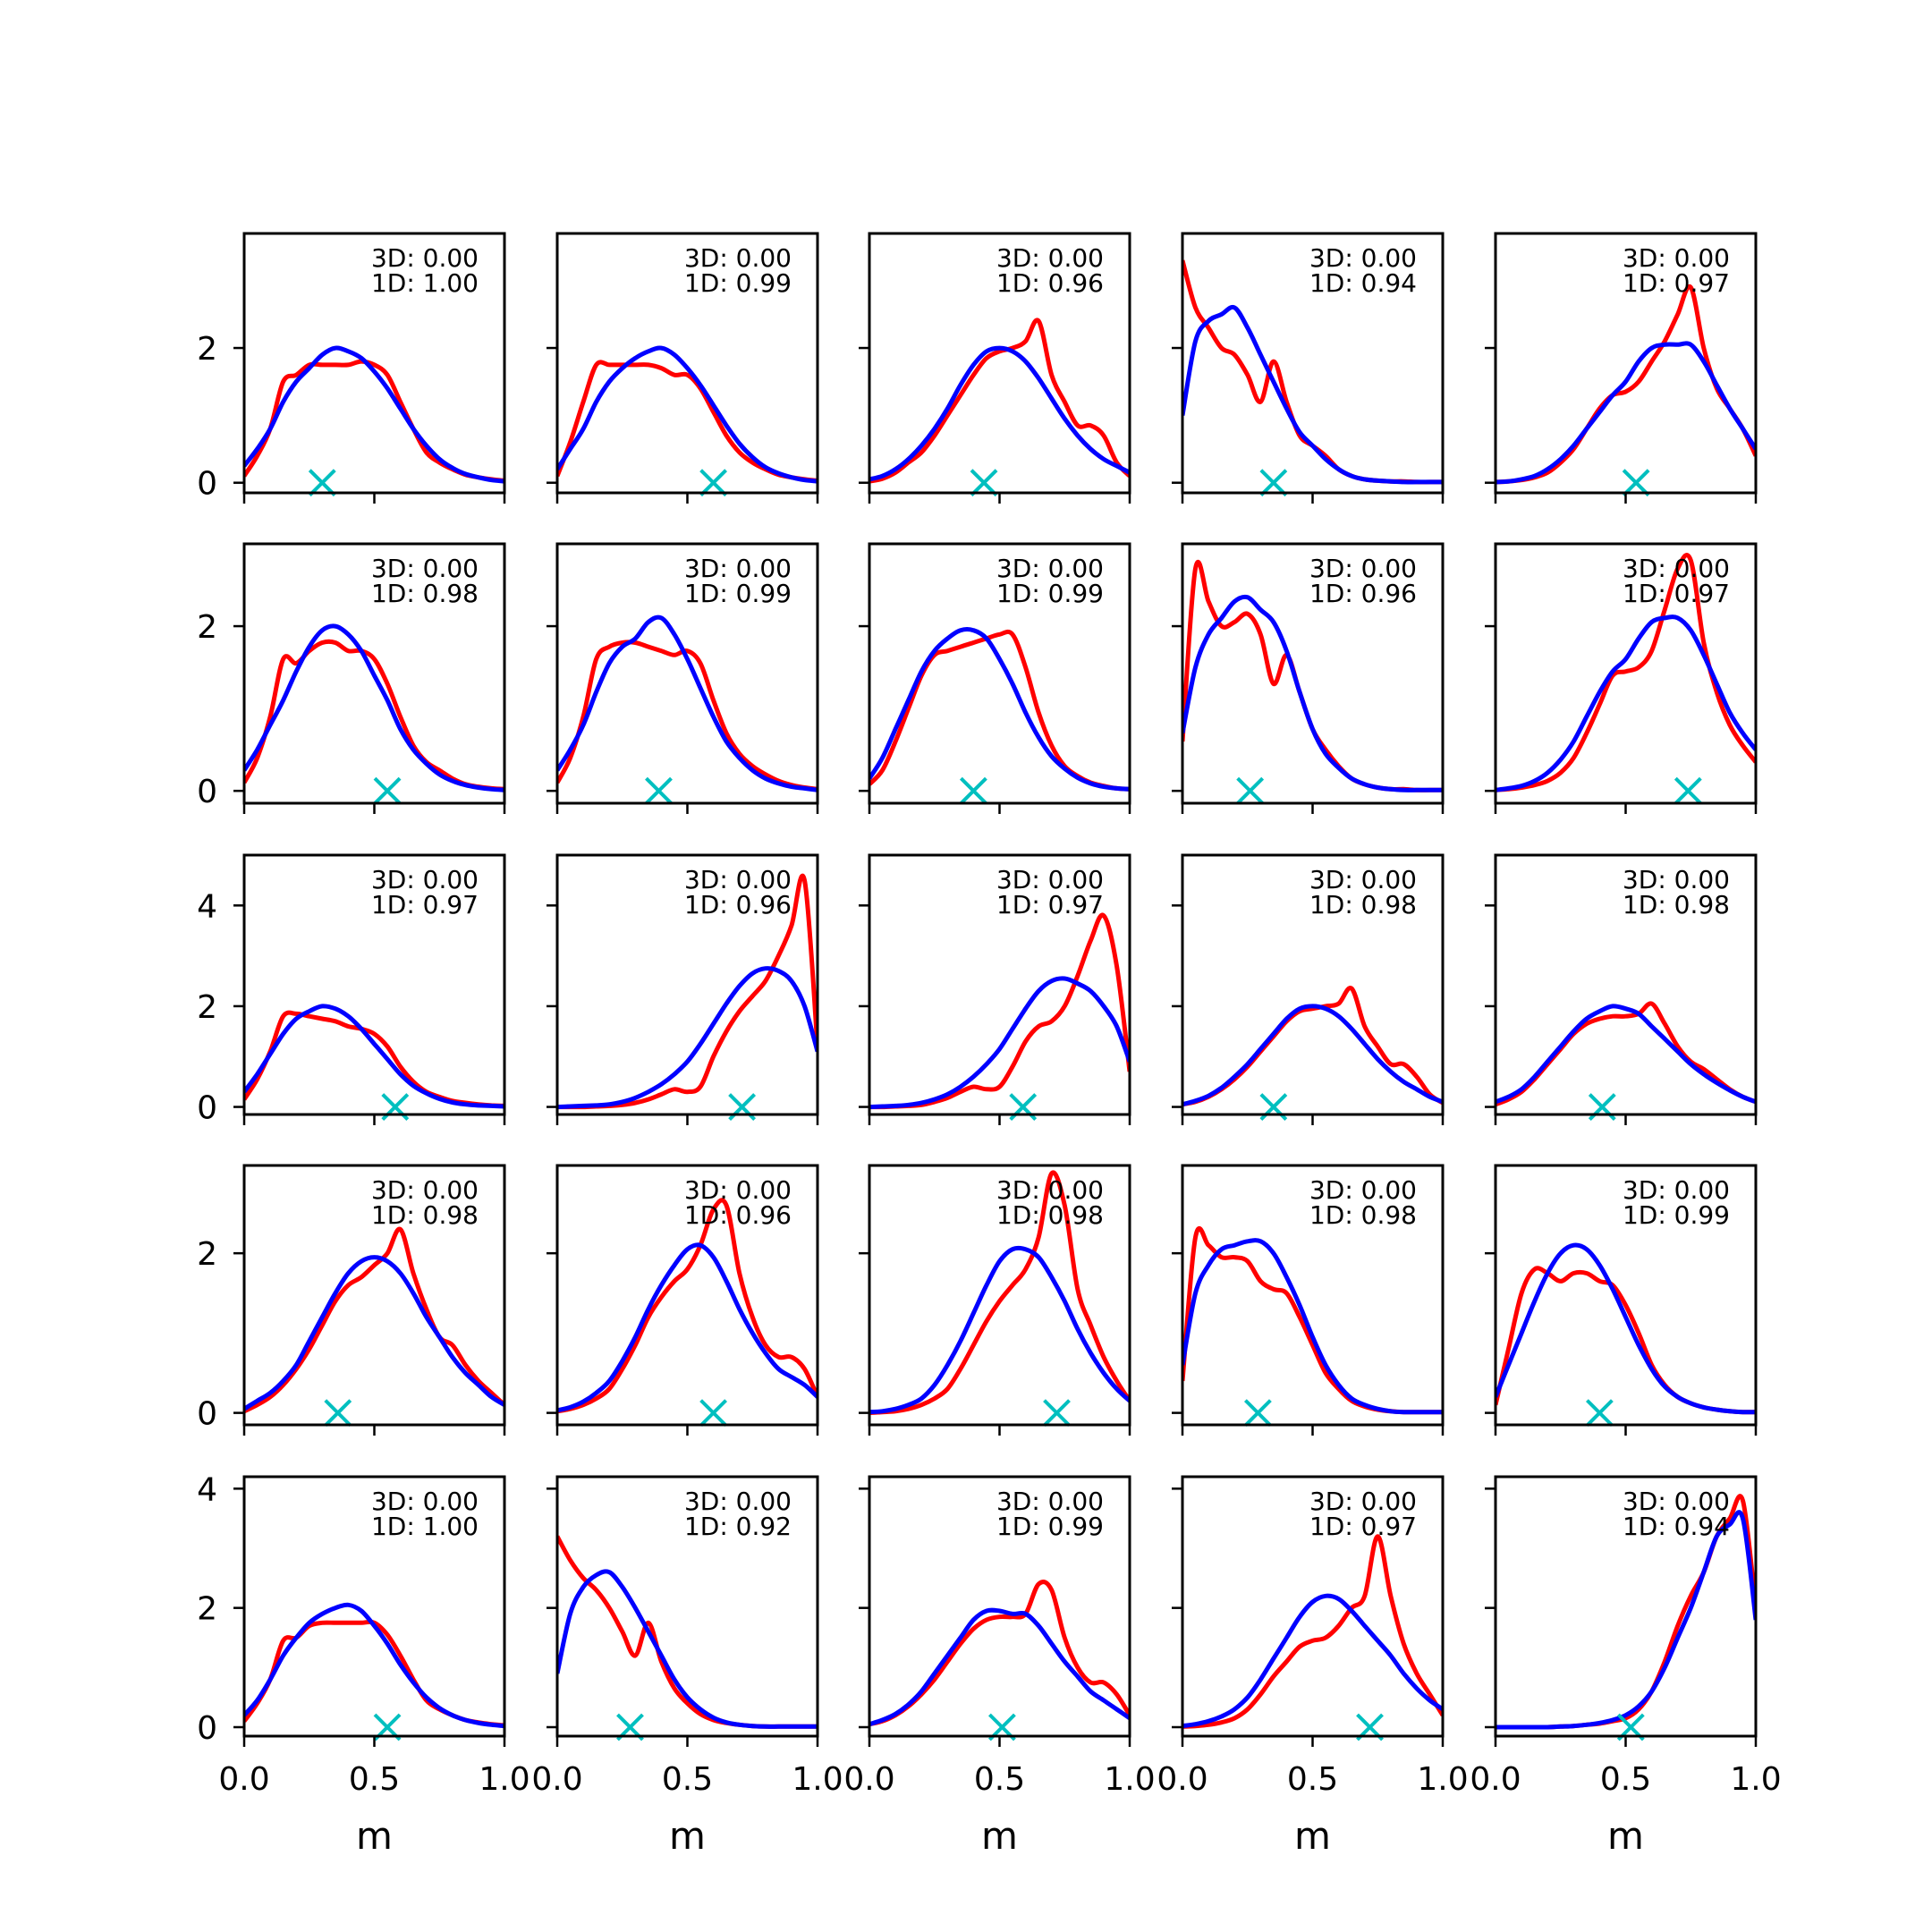  Describe the element at coordinates (425, 1526) in the screenshot. I see `annotation-1d: 1D: 1.00` at that location.